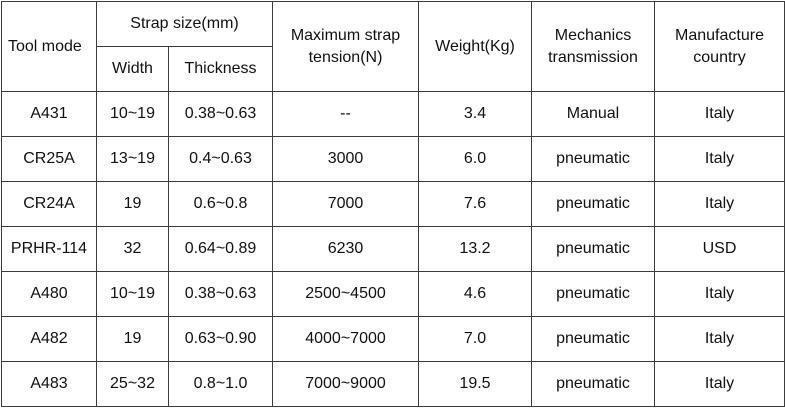 The image size is (785, 409). What do you see at coordinates (719, 35) in the screenshot?
I see `header-country-line1: Manufacture` at bounding box center [719, 35].